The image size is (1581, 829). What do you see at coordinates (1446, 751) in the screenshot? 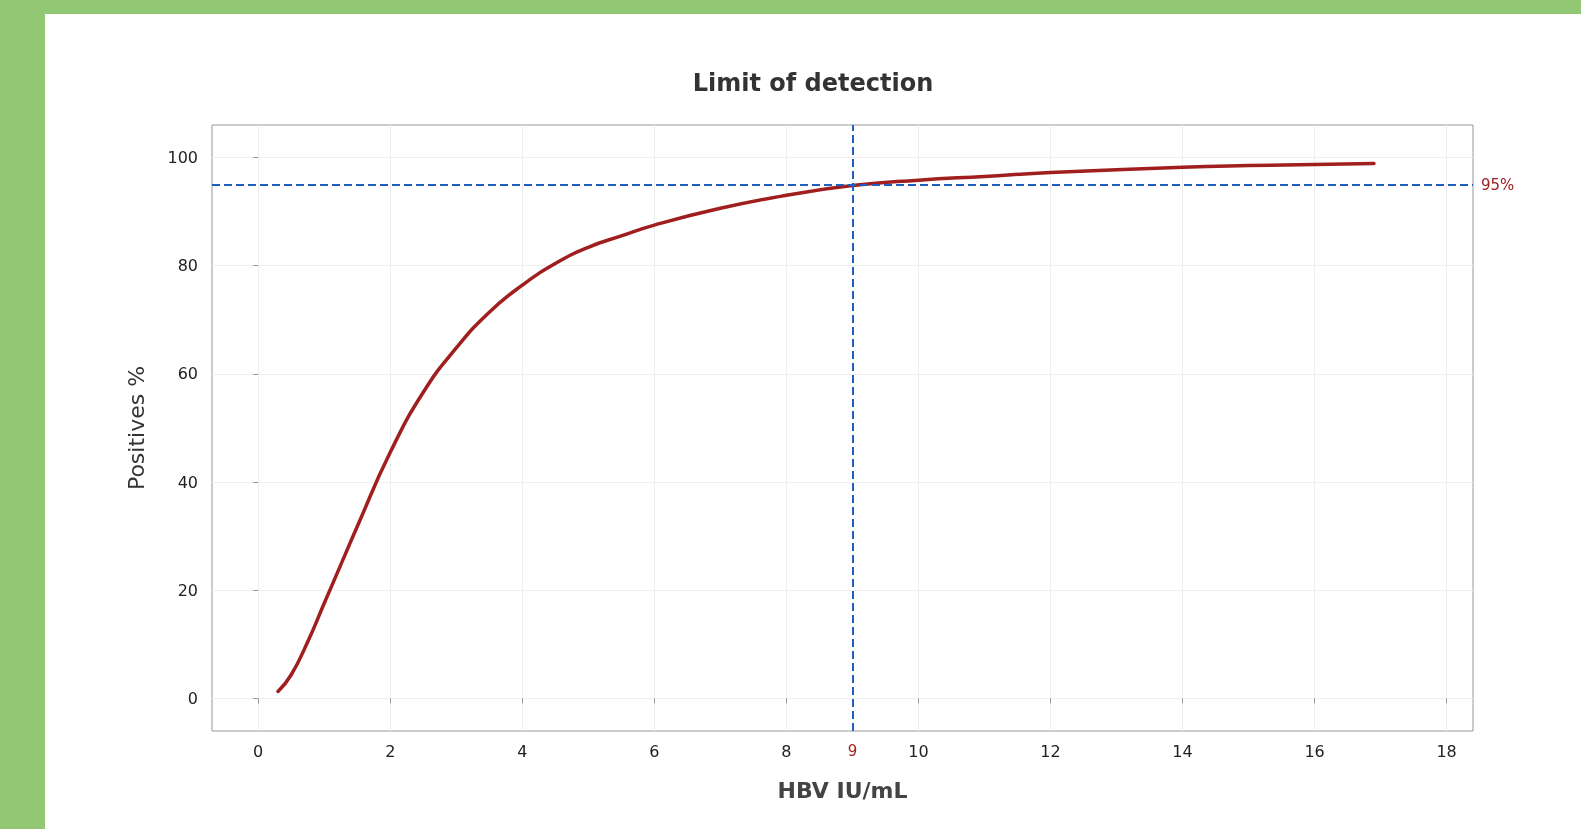
I see `x-tick-label: 18` at bounding box center [1446, 751].